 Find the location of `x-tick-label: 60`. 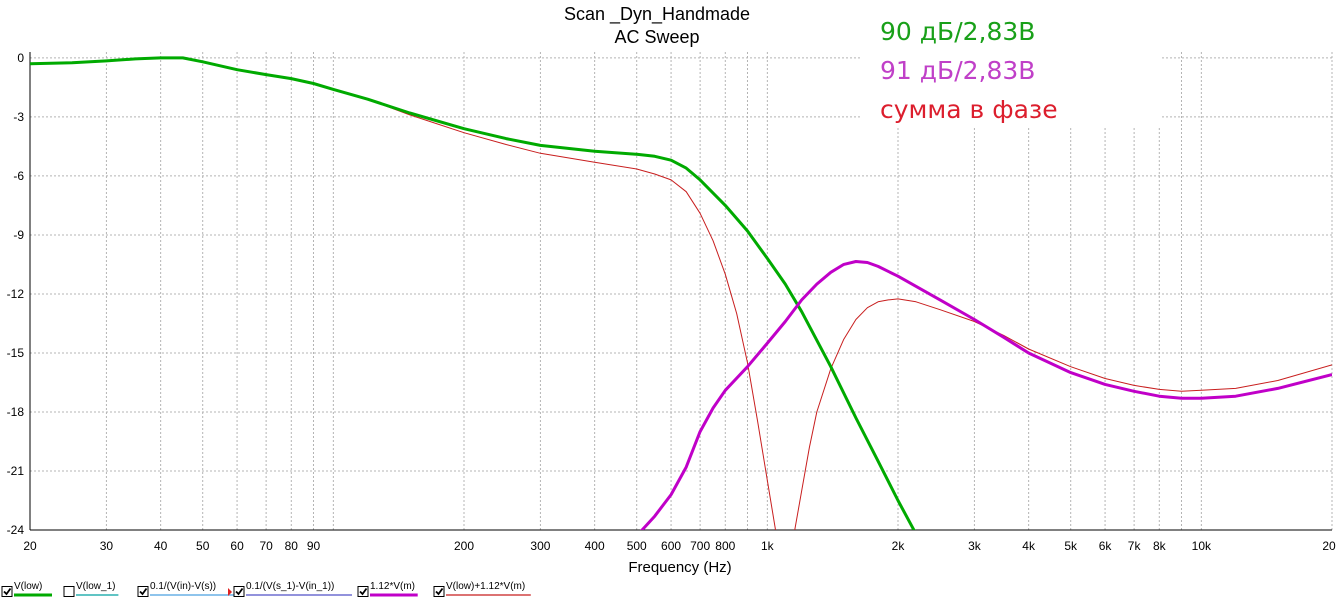

x-tick-label: 60 is located at coordinates (237, 546).